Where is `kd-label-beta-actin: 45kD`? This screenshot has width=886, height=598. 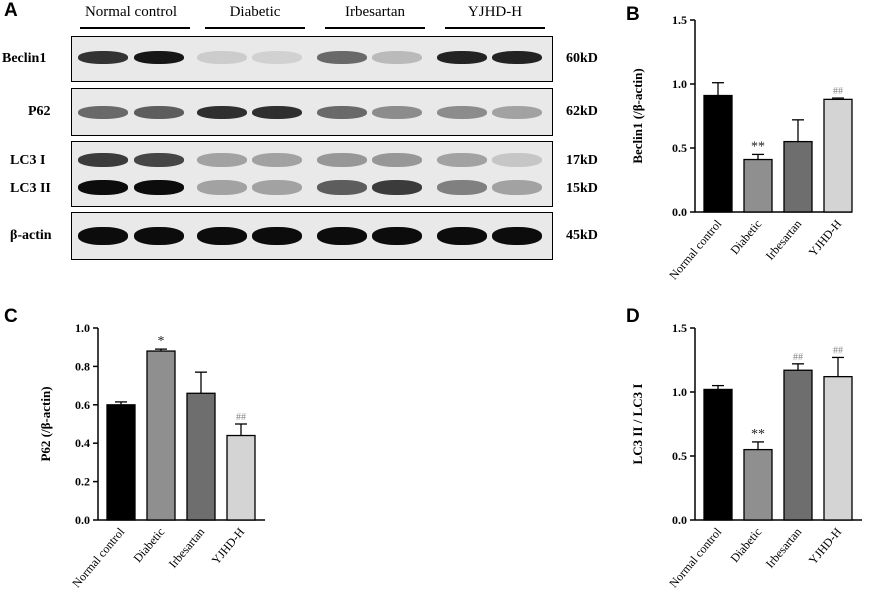 kd-label-beta-actin: 45kD is located at coordinates (582, 235).